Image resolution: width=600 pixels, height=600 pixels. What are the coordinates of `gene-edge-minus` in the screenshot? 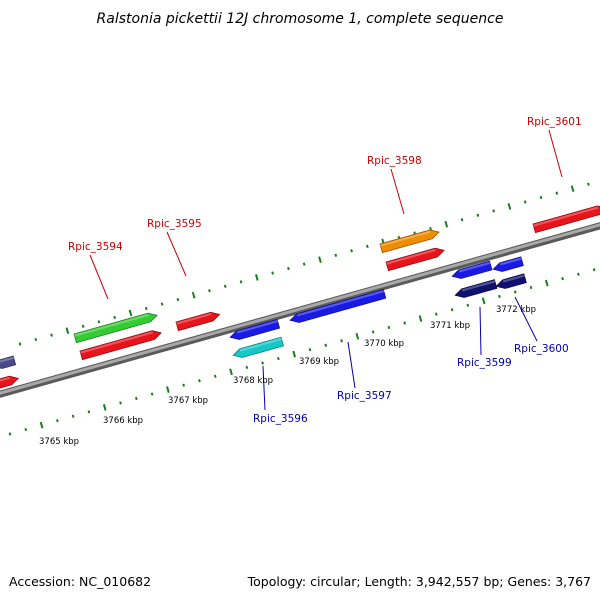 It's located at (8, 363).